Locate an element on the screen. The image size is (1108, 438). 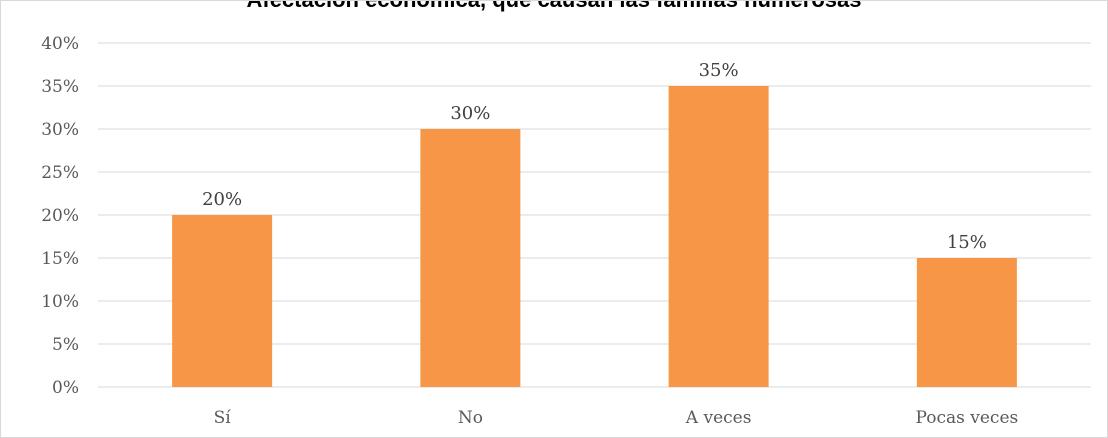
data-label: 35% is located at coordinates (719, 70).